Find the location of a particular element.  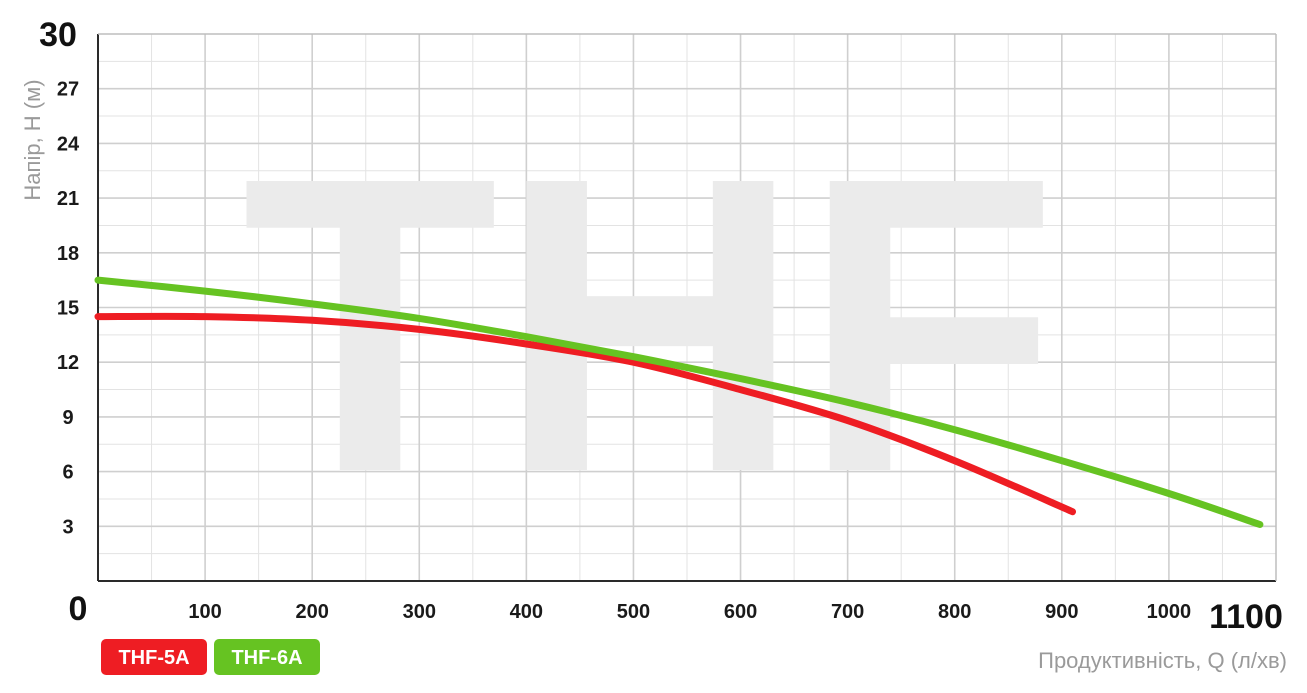

legend-label: THF-5A is located at coordinates (153, 658).